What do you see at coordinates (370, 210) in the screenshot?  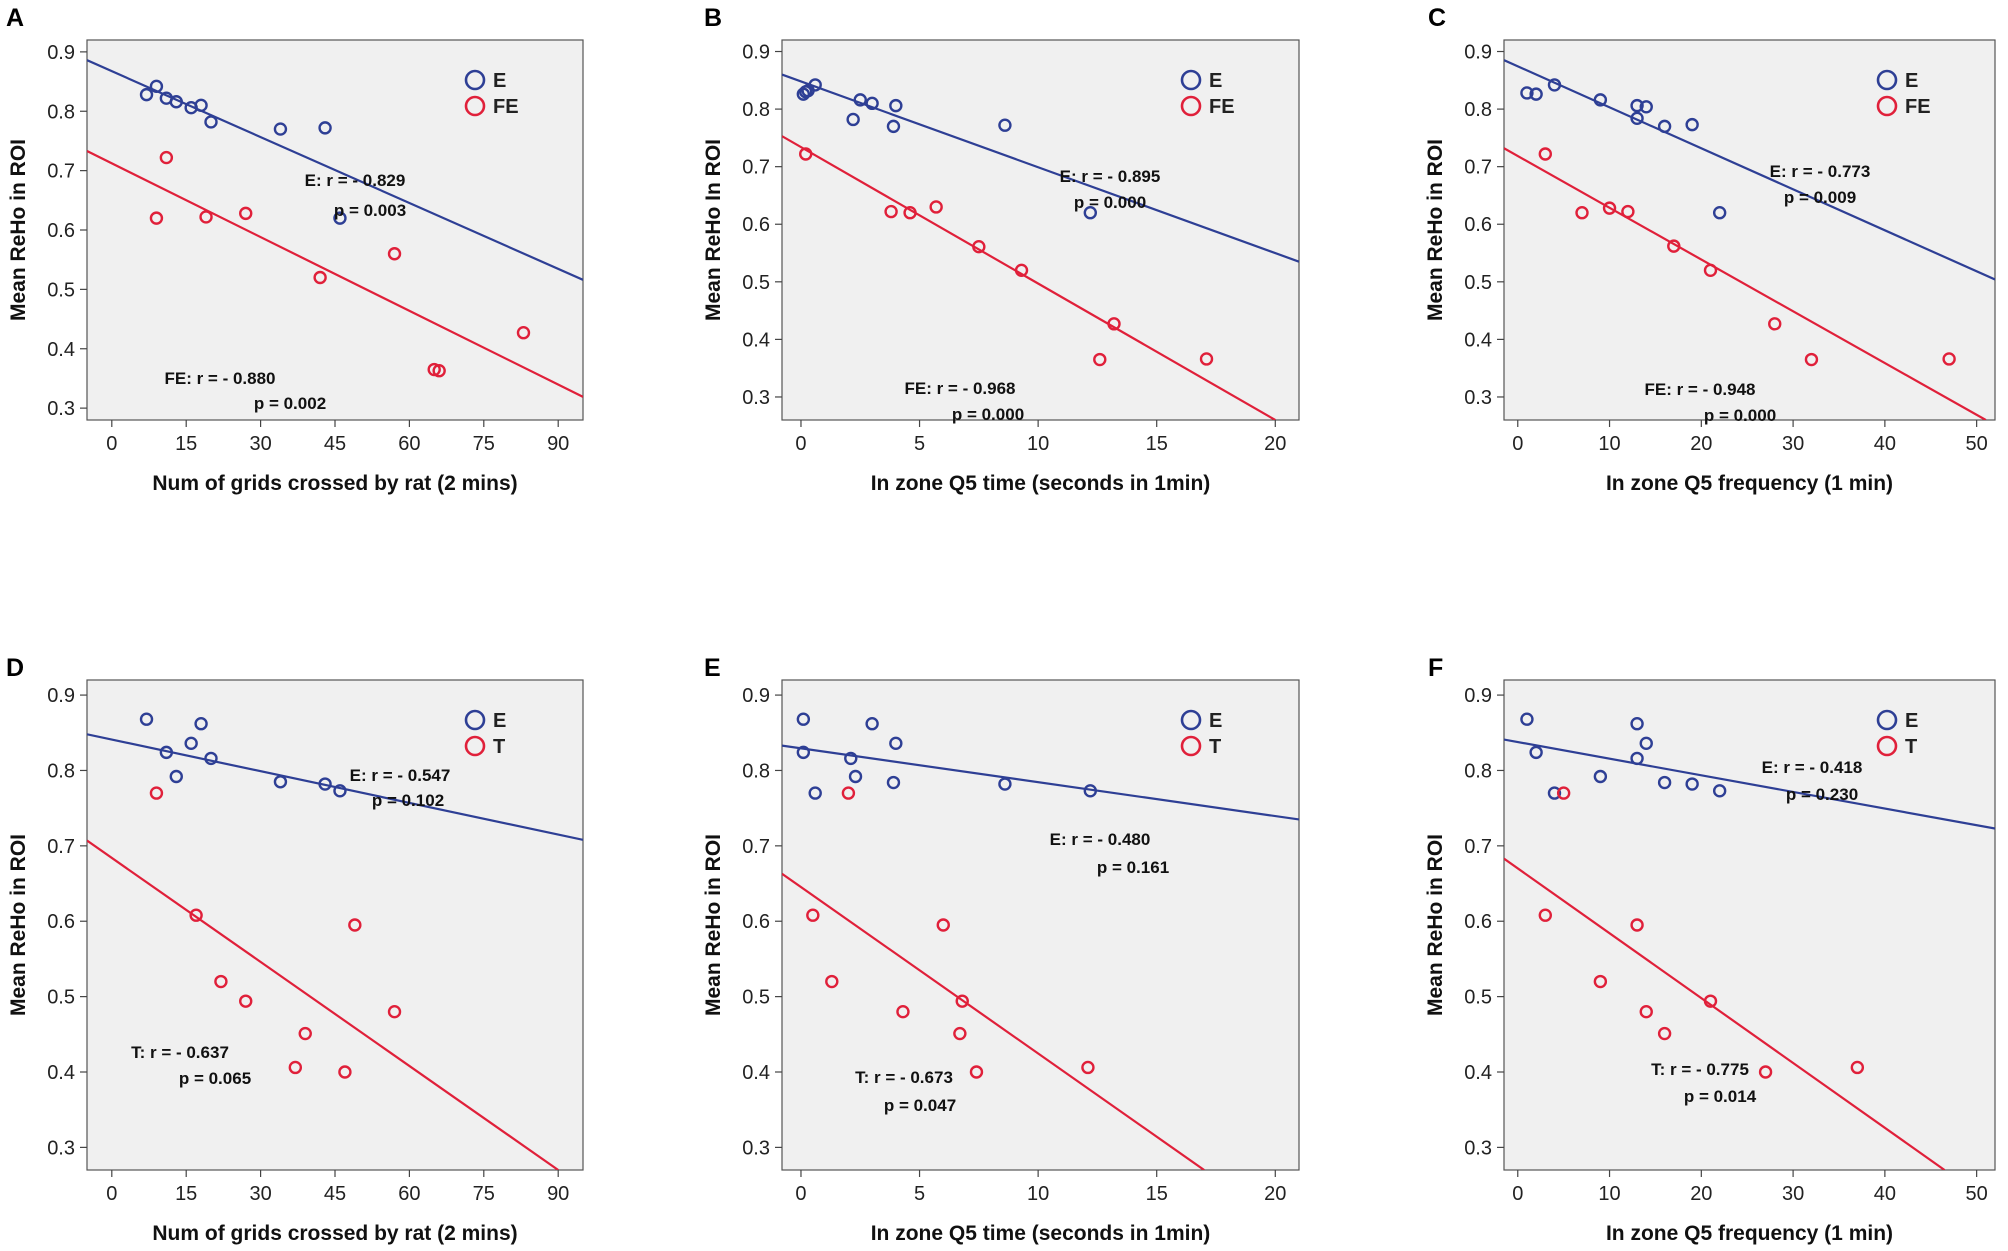 I see `p-value: p = 0.003` at bounding box center [370, 210].